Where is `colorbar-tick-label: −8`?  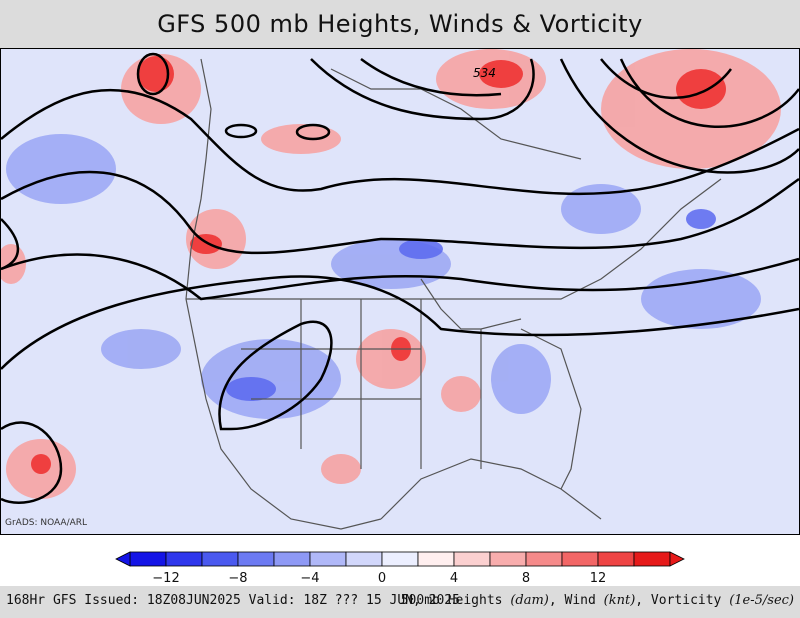
colorbar-tick-label: −8 is located at coordinates (237, 578).